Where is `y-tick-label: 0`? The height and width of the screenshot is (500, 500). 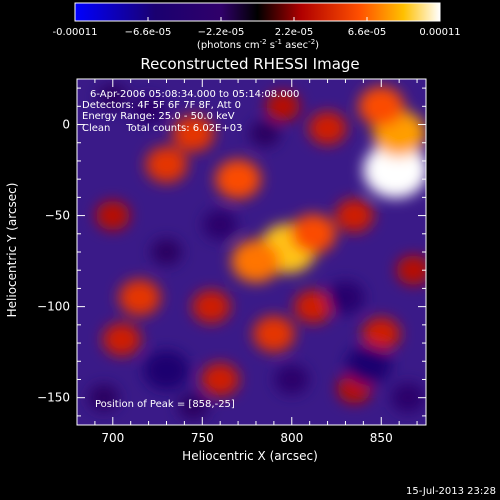 y-tick-label: 0 is located at coordinates (66, 125).